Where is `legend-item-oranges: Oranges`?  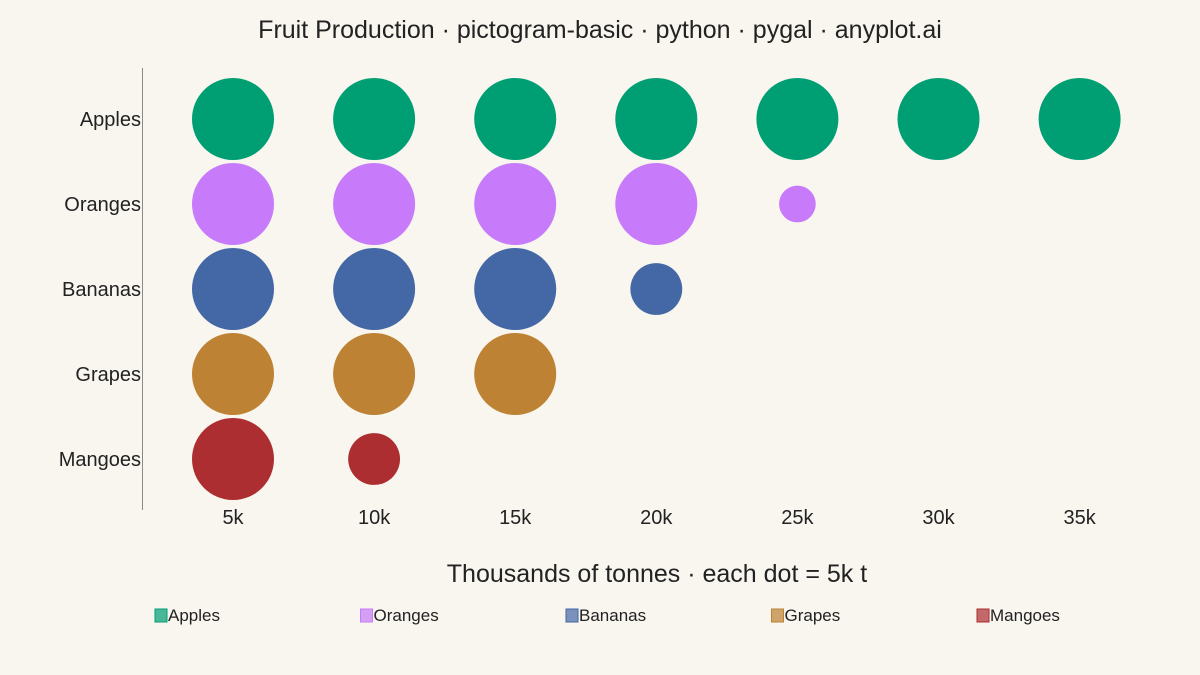
legend-item-oranges: Oranges is located at coordinates (399, 615).